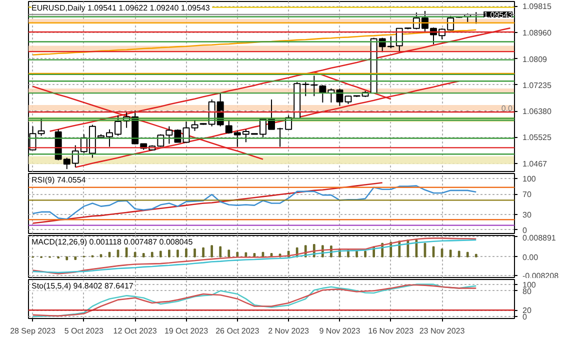 Image resolution: width=564 pixels, height=338 pixels. Describe the element at coordinates (442, 331) in the screenshot. I see `x-tick-label: 23 Nov 2023` at that location.